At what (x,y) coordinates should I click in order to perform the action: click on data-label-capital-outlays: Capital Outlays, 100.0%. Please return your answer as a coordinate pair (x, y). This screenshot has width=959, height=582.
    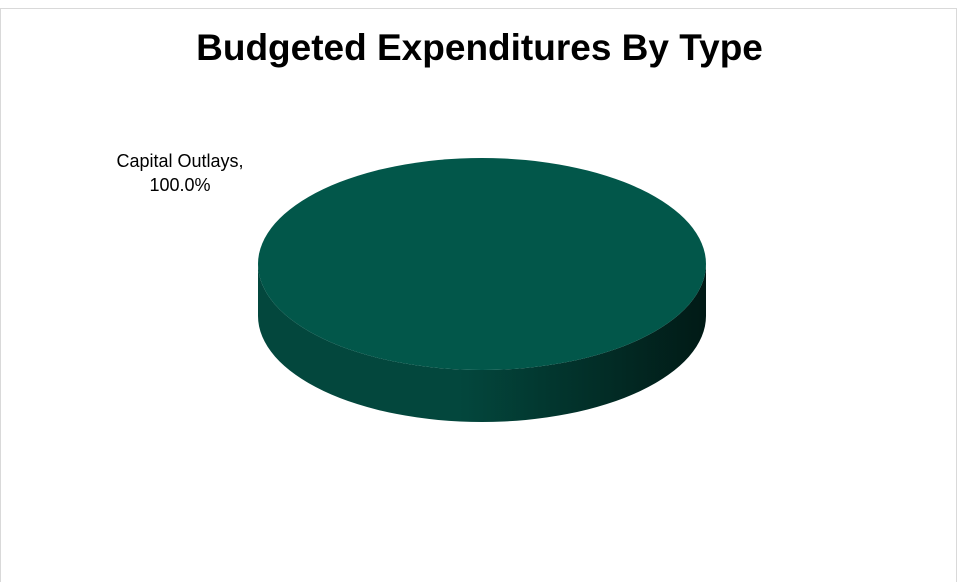
    Looking at the image, I should click on (179, 173).